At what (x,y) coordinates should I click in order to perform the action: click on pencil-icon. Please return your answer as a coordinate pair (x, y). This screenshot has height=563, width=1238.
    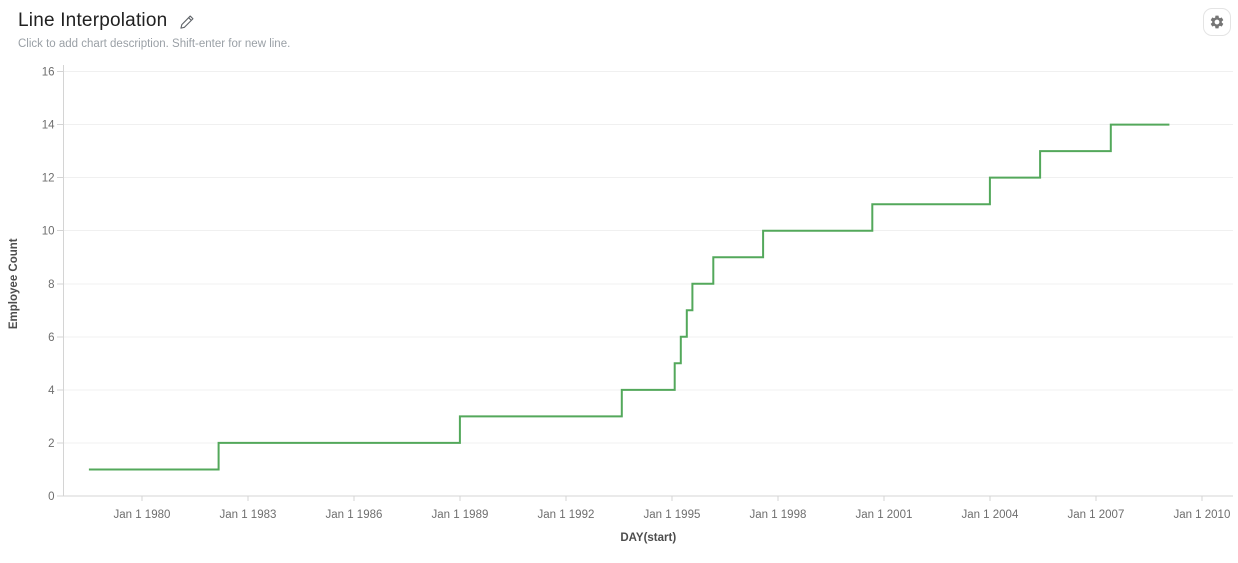
    Looking at the image, I should click on (187, 22).